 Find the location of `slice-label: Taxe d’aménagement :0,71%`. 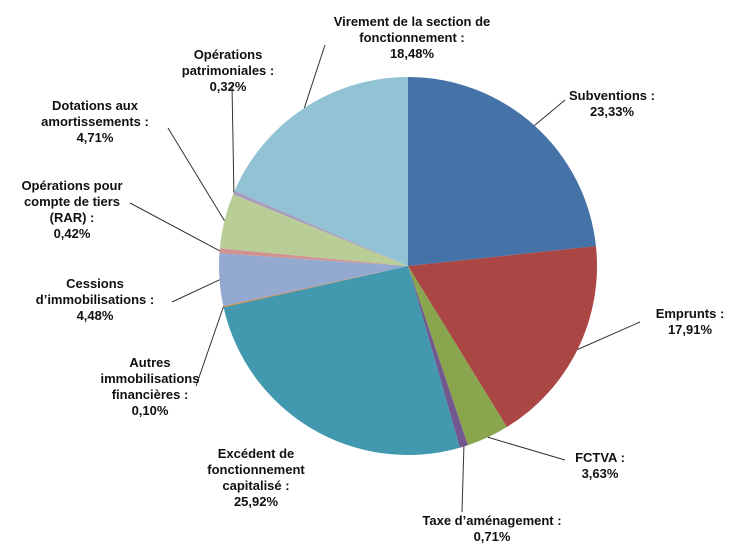

slice-label: Taxe d’aménagement :0,71% is located at coordinates (492, 528).